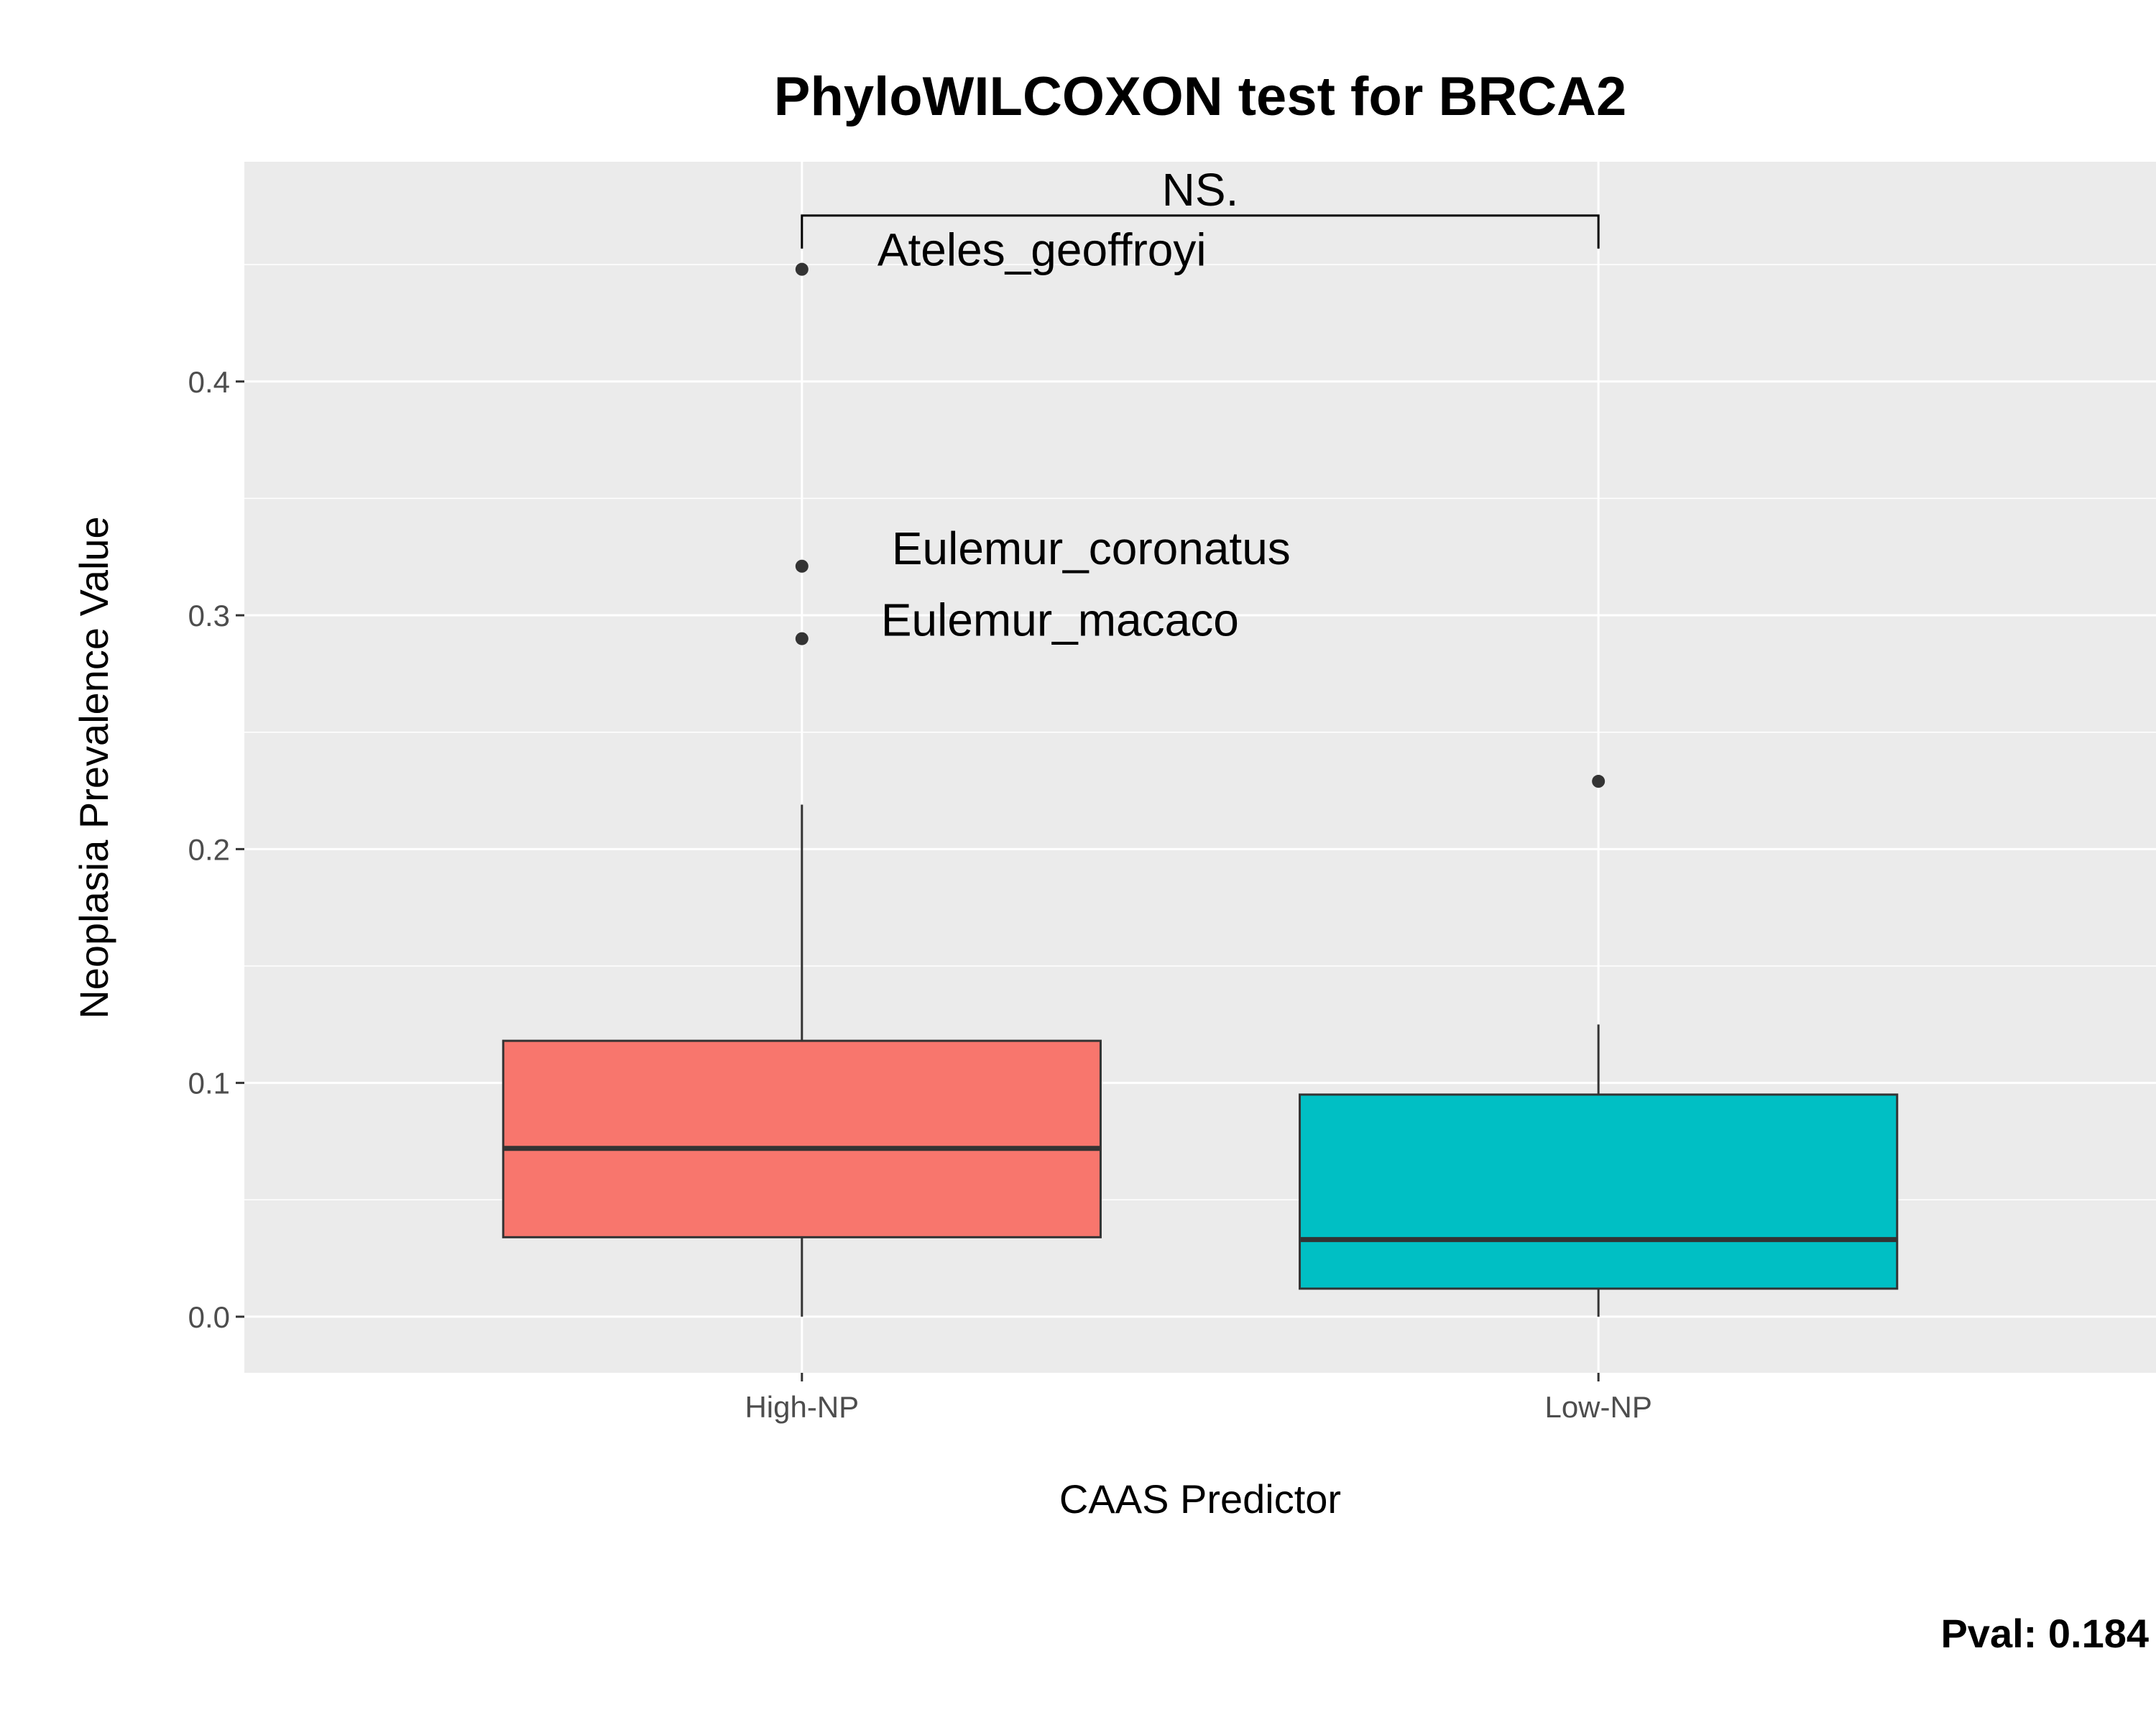  Describe the element at coordinates (1060, 620) in the screenshot. I see `point-label: Eulemur_macaco` at that location.